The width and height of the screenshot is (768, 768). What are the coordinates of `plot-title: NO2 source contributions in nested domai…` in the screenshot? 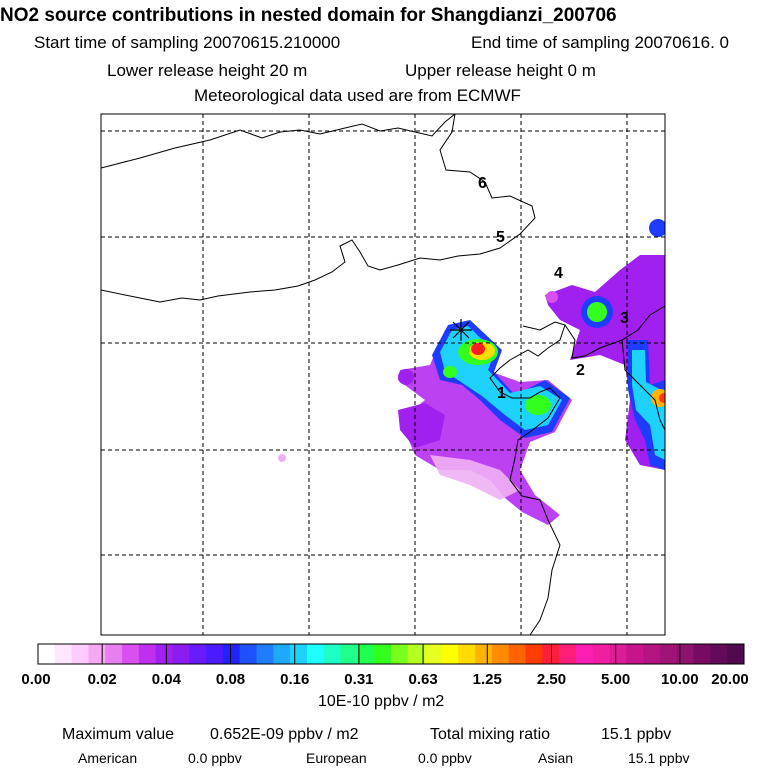 It's located at (308, 15).